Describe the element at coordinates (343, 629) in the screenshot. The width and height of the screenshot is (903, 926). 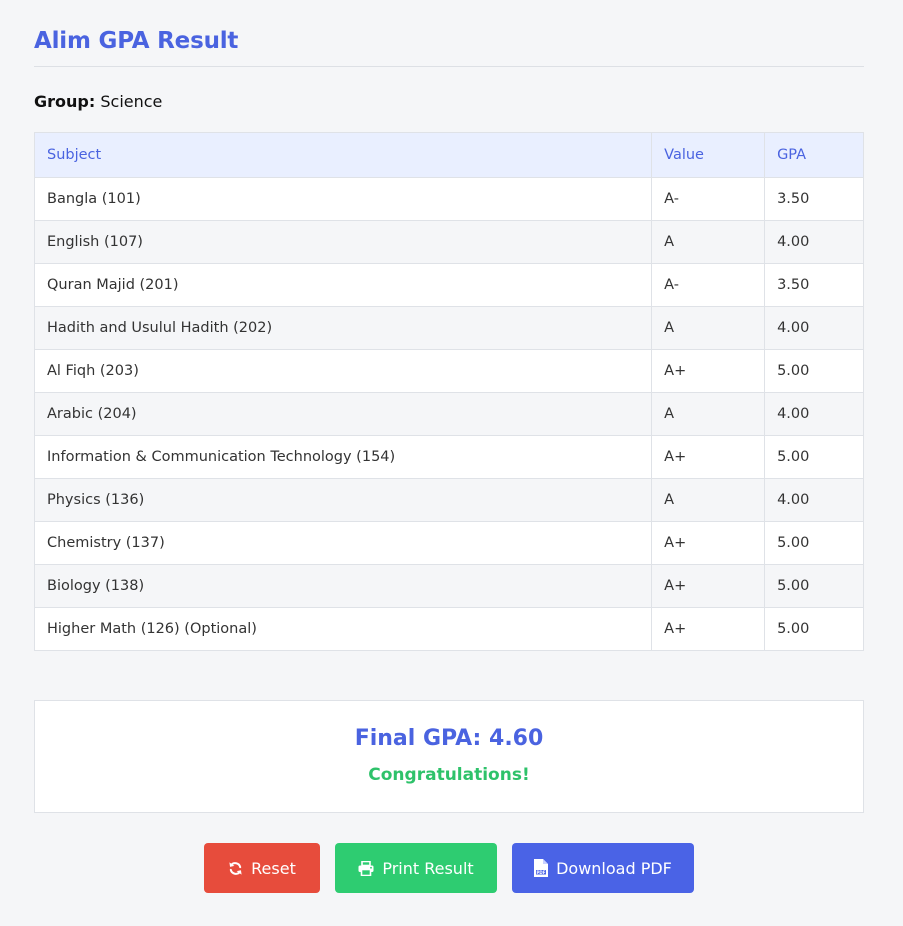
I see `subject-cell: Higher Math (126) (Optional)` at that location.